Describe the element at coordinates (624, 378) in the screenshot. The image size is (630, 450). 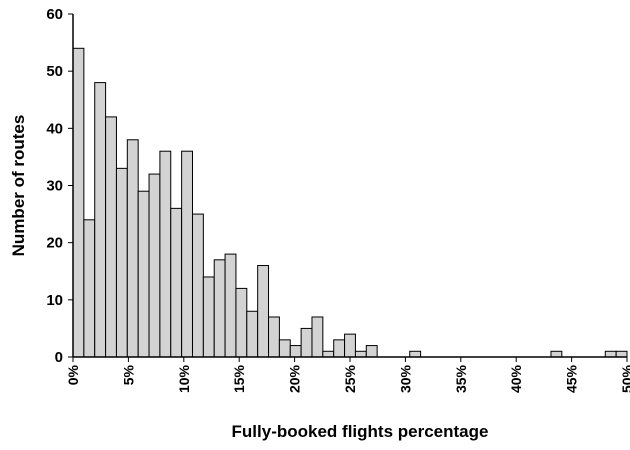
I see `x-tick-label: 50%` at that location.